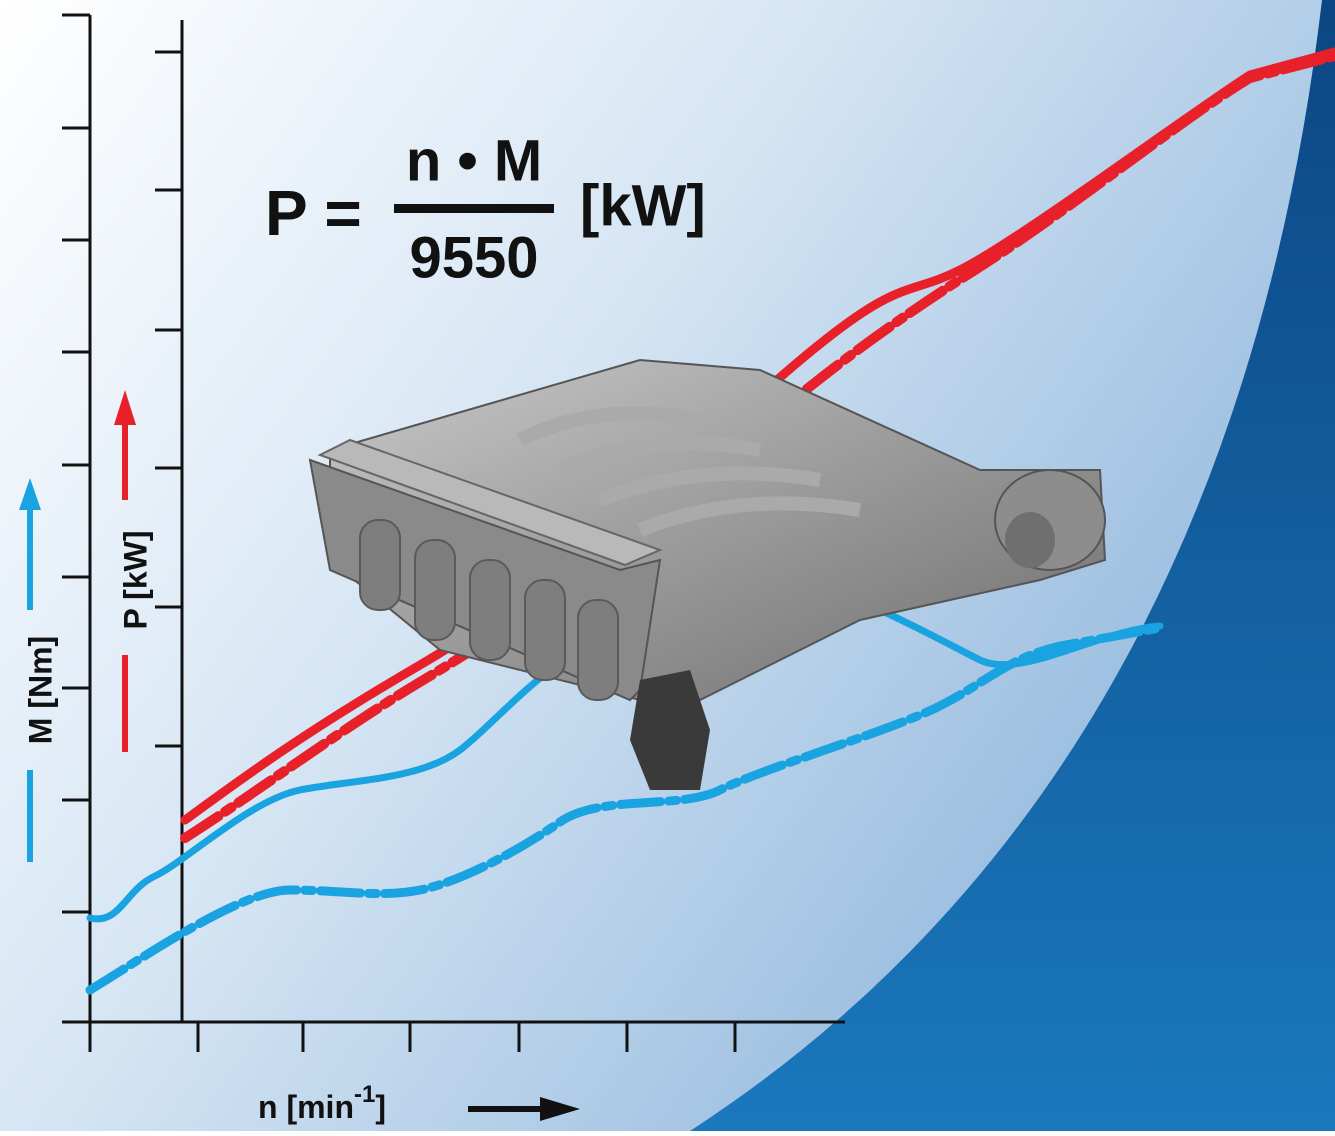  What do you see at coordinates (135, 580) in the screenshot?
I see `power-axis-label: P [kW]` at bounding box center [135, 580].